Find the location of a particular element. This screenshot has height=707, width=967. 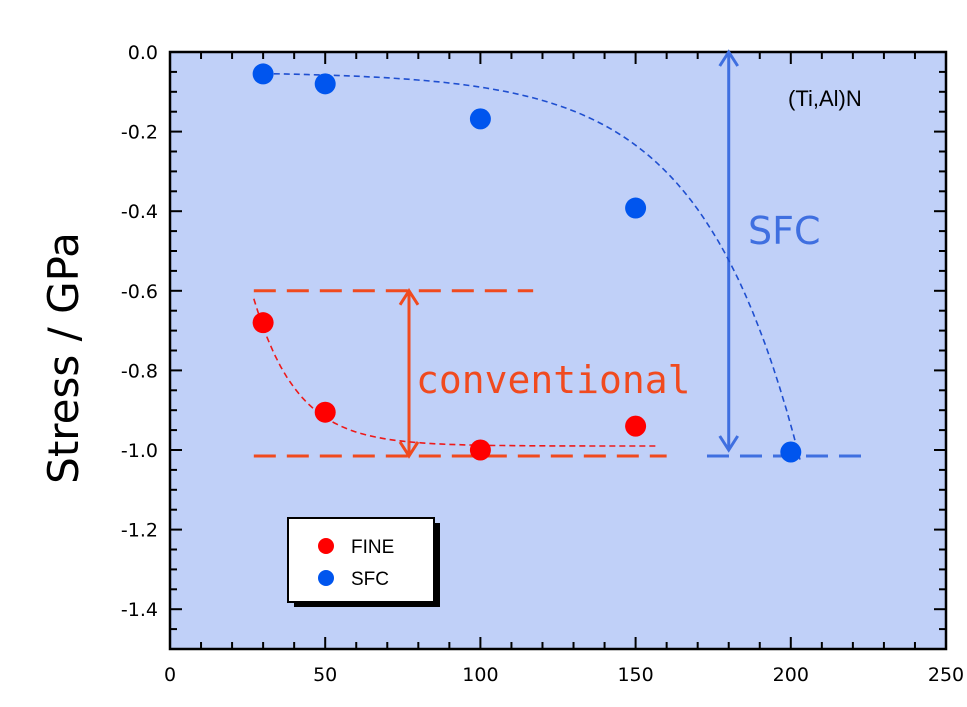

x-tick-label: 0 is located at coordinates (170, 675).